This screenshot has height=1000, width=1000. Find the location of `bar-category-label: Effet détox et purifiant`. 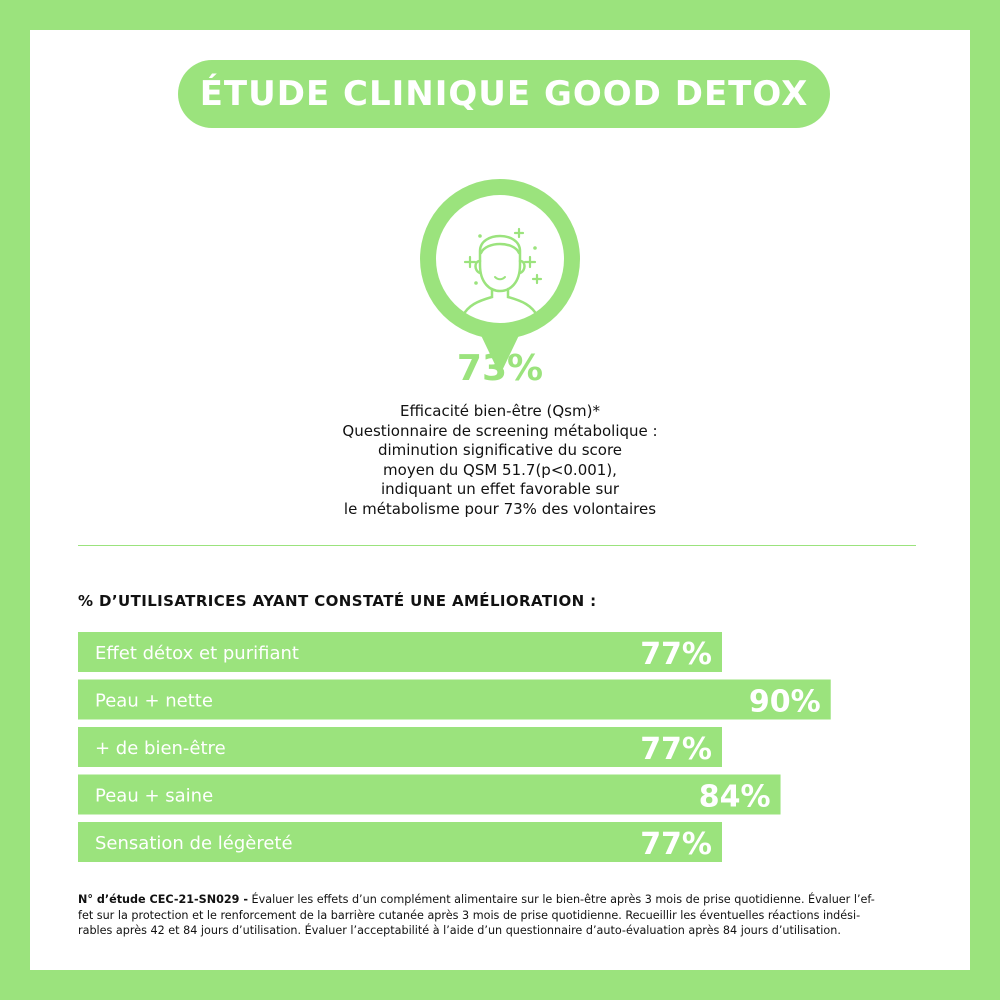

bar-category-label: Effet détox et purifiant is located at coordinates (197, 653).